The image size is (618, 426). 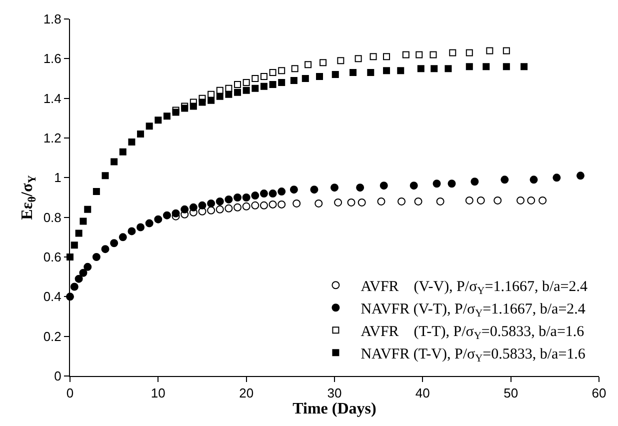 I want to click on y-tick-label: 1.8, so click(x=52, y=19).